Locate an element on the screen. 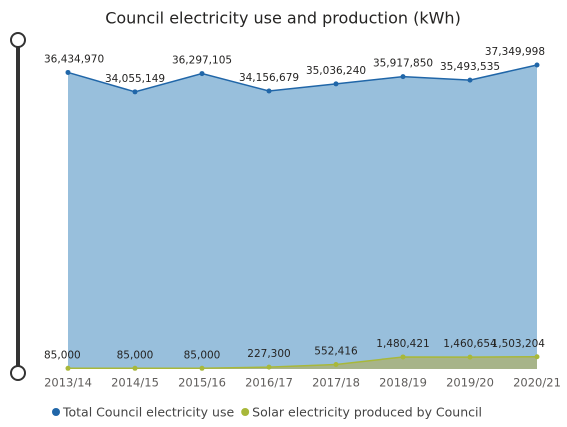  data-label: 34,055,149 is located at coordinates (135, 79).